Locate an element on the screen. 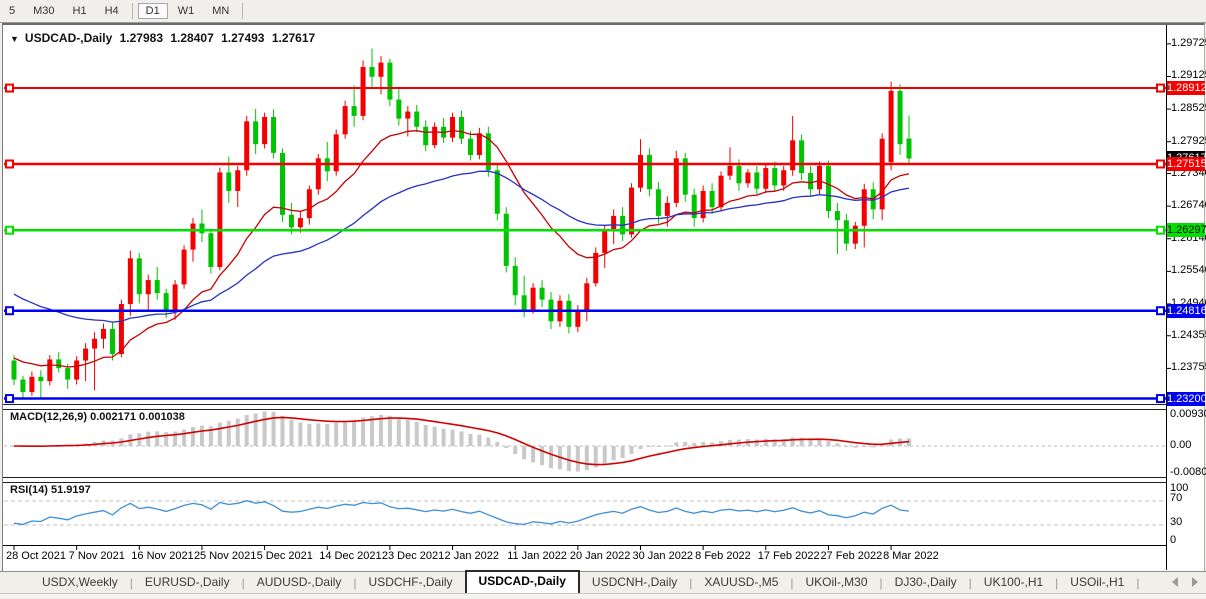 Image resolution: width=1206 pixels, height=599 pixels. chart-tab-USDCAD-Daily: USDCAD-,Daily is located at coordinates (522, 581).